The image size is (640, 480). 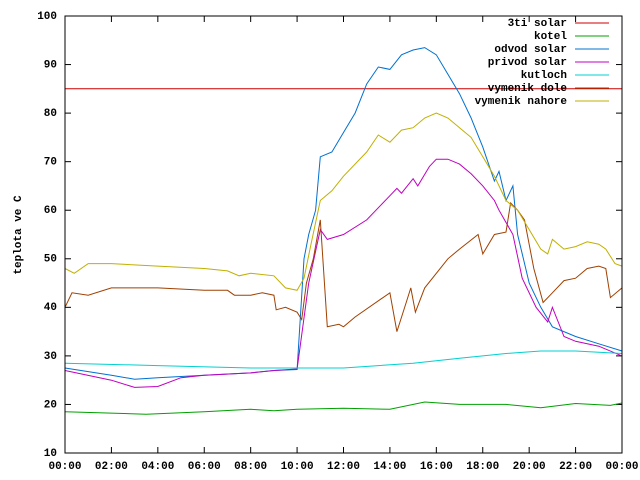 I want to click on legend-label: 3ti solar, so click(x=537, y=24).